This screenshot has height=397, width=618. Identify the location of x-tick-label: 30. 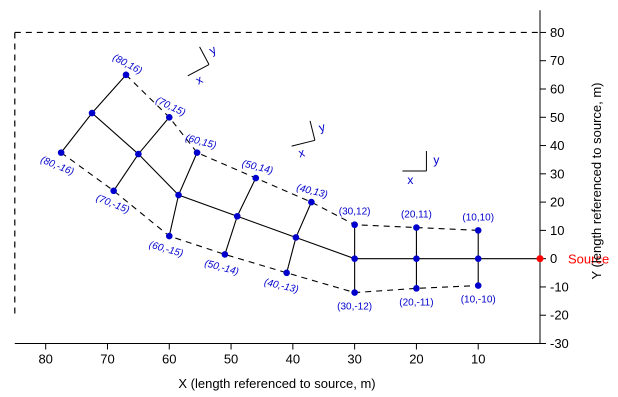
(354, 359).